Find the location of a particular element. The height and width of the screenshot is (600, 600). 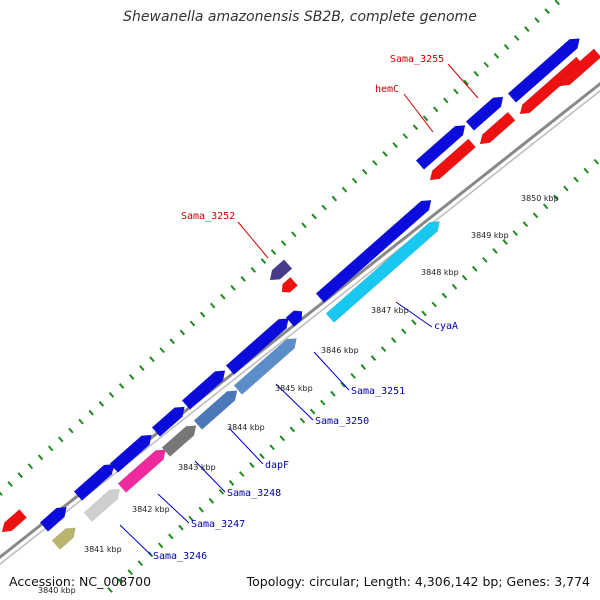

cds-reverse-sama3252 is located at coordinates (289, 284).